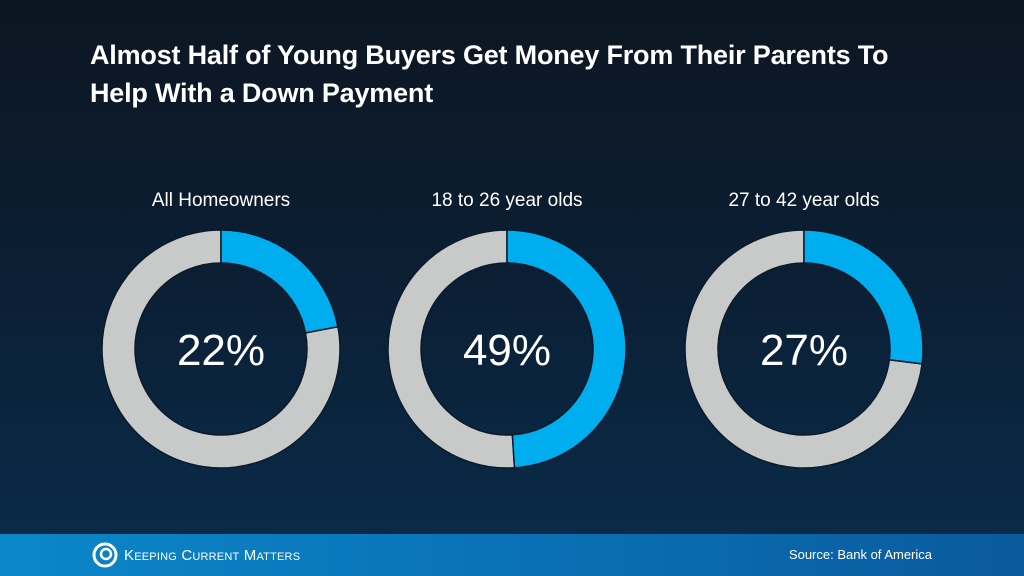 The image size is (1024, 576). I want to click on donut-0-remainder-slice, so click(221, 349).